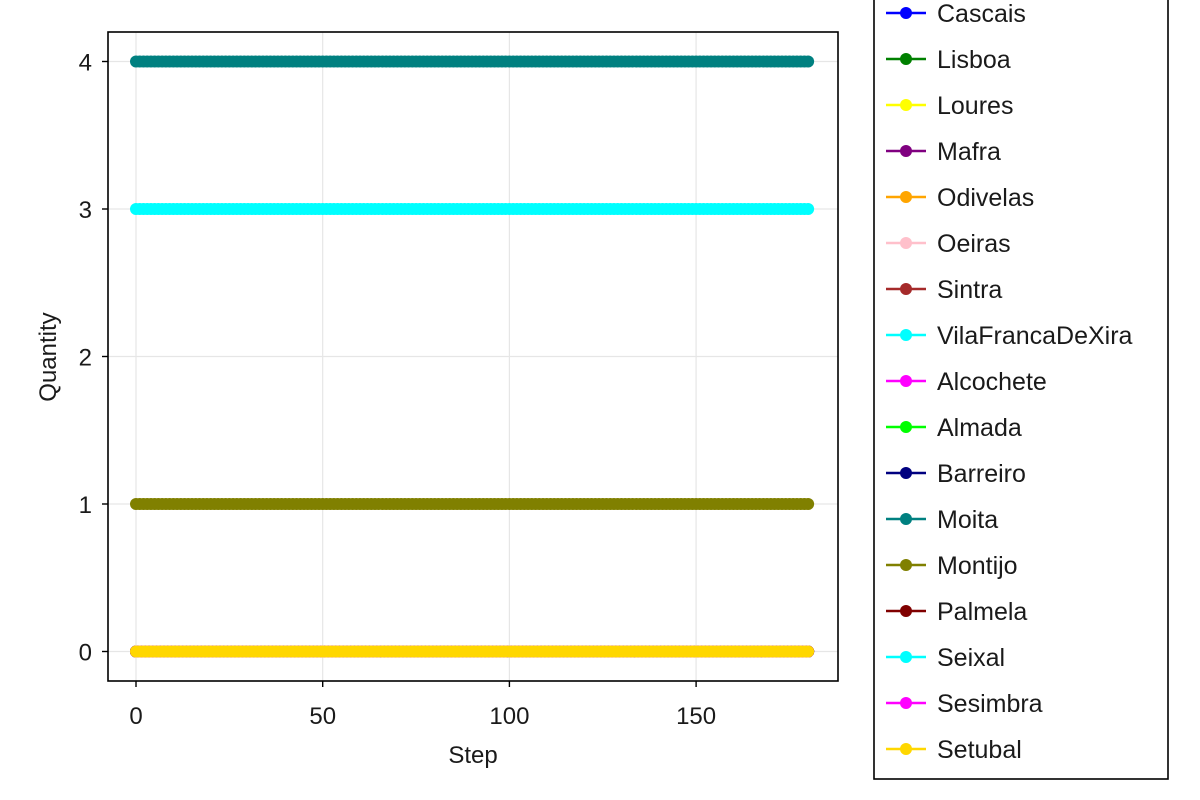  Describe the element at coordinates (85, 653) in the screenshot. I see `y-tick-label: 0` at that location.